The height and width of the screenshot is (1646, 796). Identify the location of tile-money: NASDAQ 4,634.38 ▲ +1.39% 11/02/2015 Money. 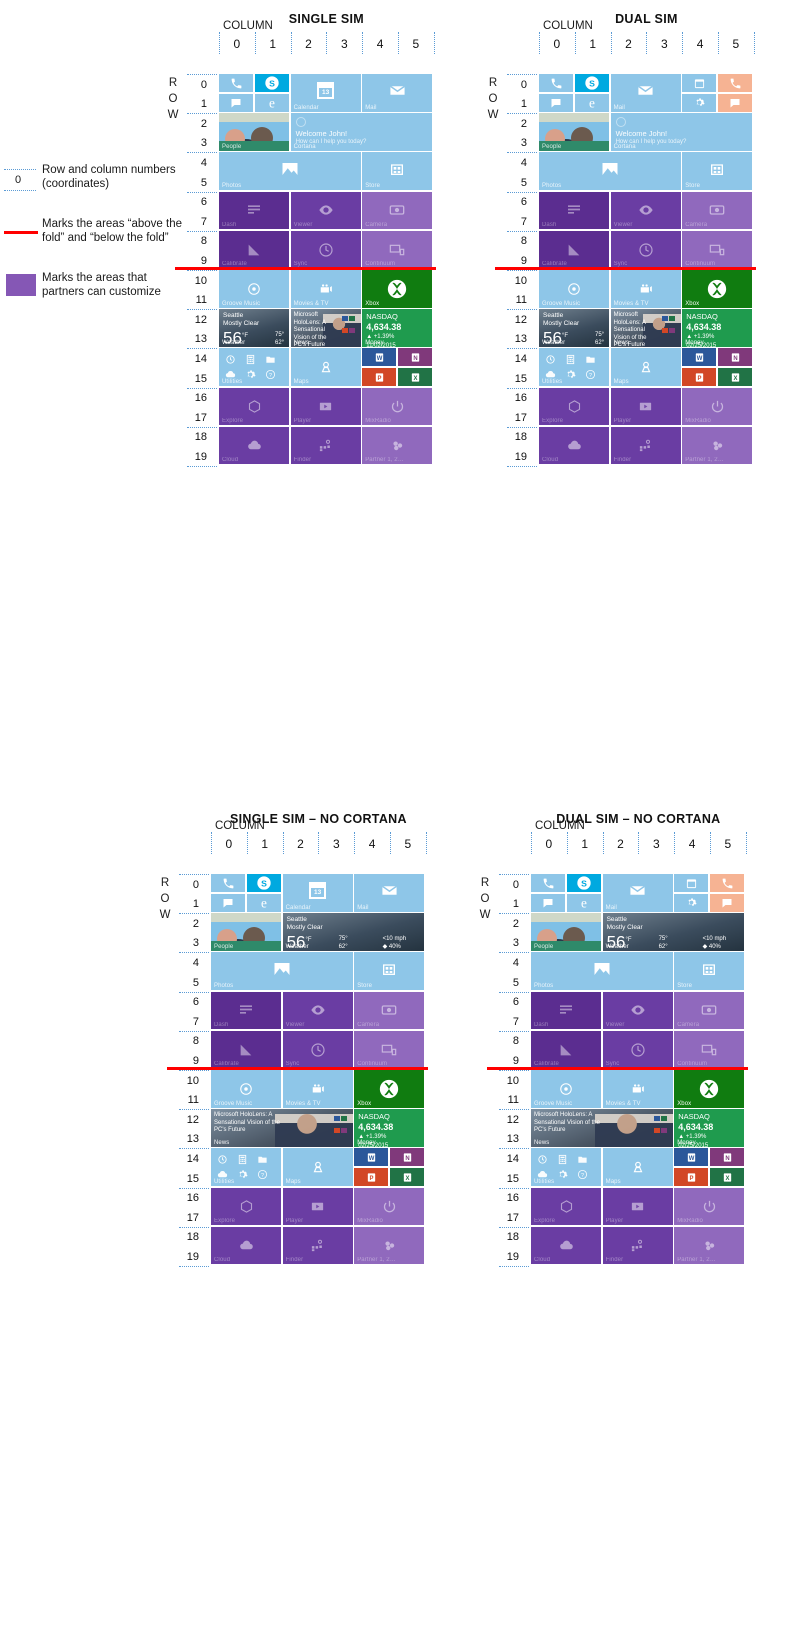
(397, 328).